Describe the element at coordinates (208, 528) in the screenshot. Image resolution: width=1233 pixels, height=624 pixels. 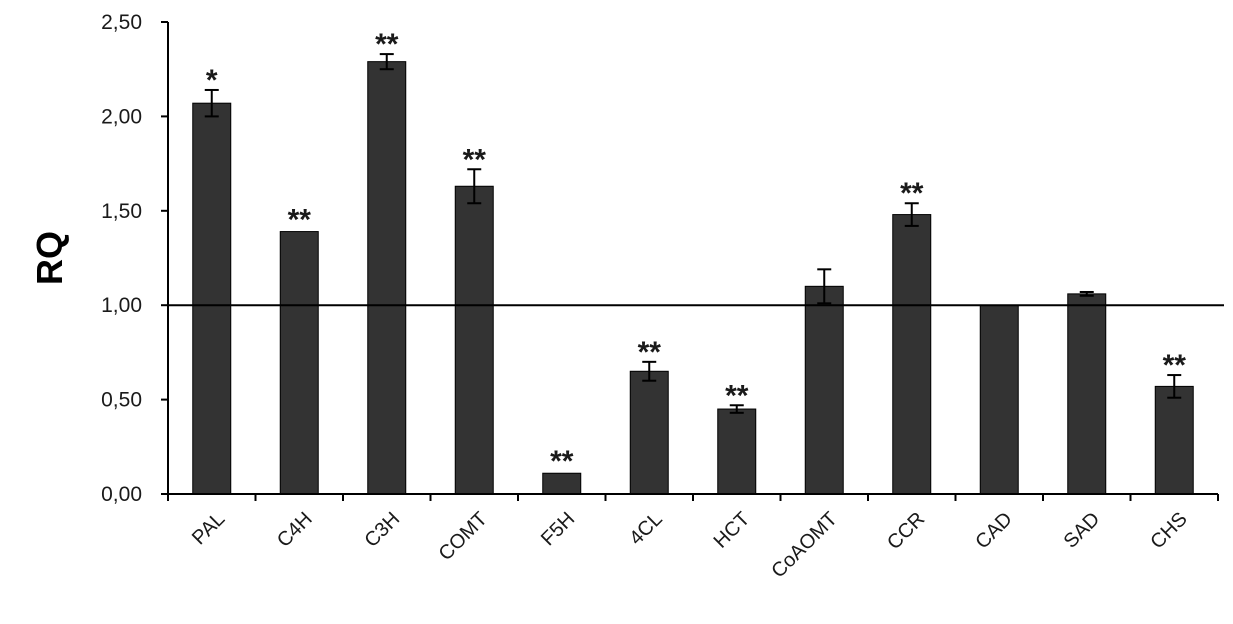
I see `x-tick-label-pal: PAL` at that location.